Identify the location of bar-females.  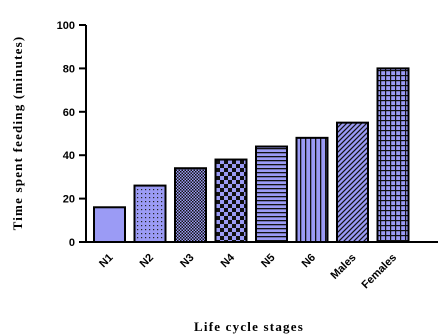
(393, 155).